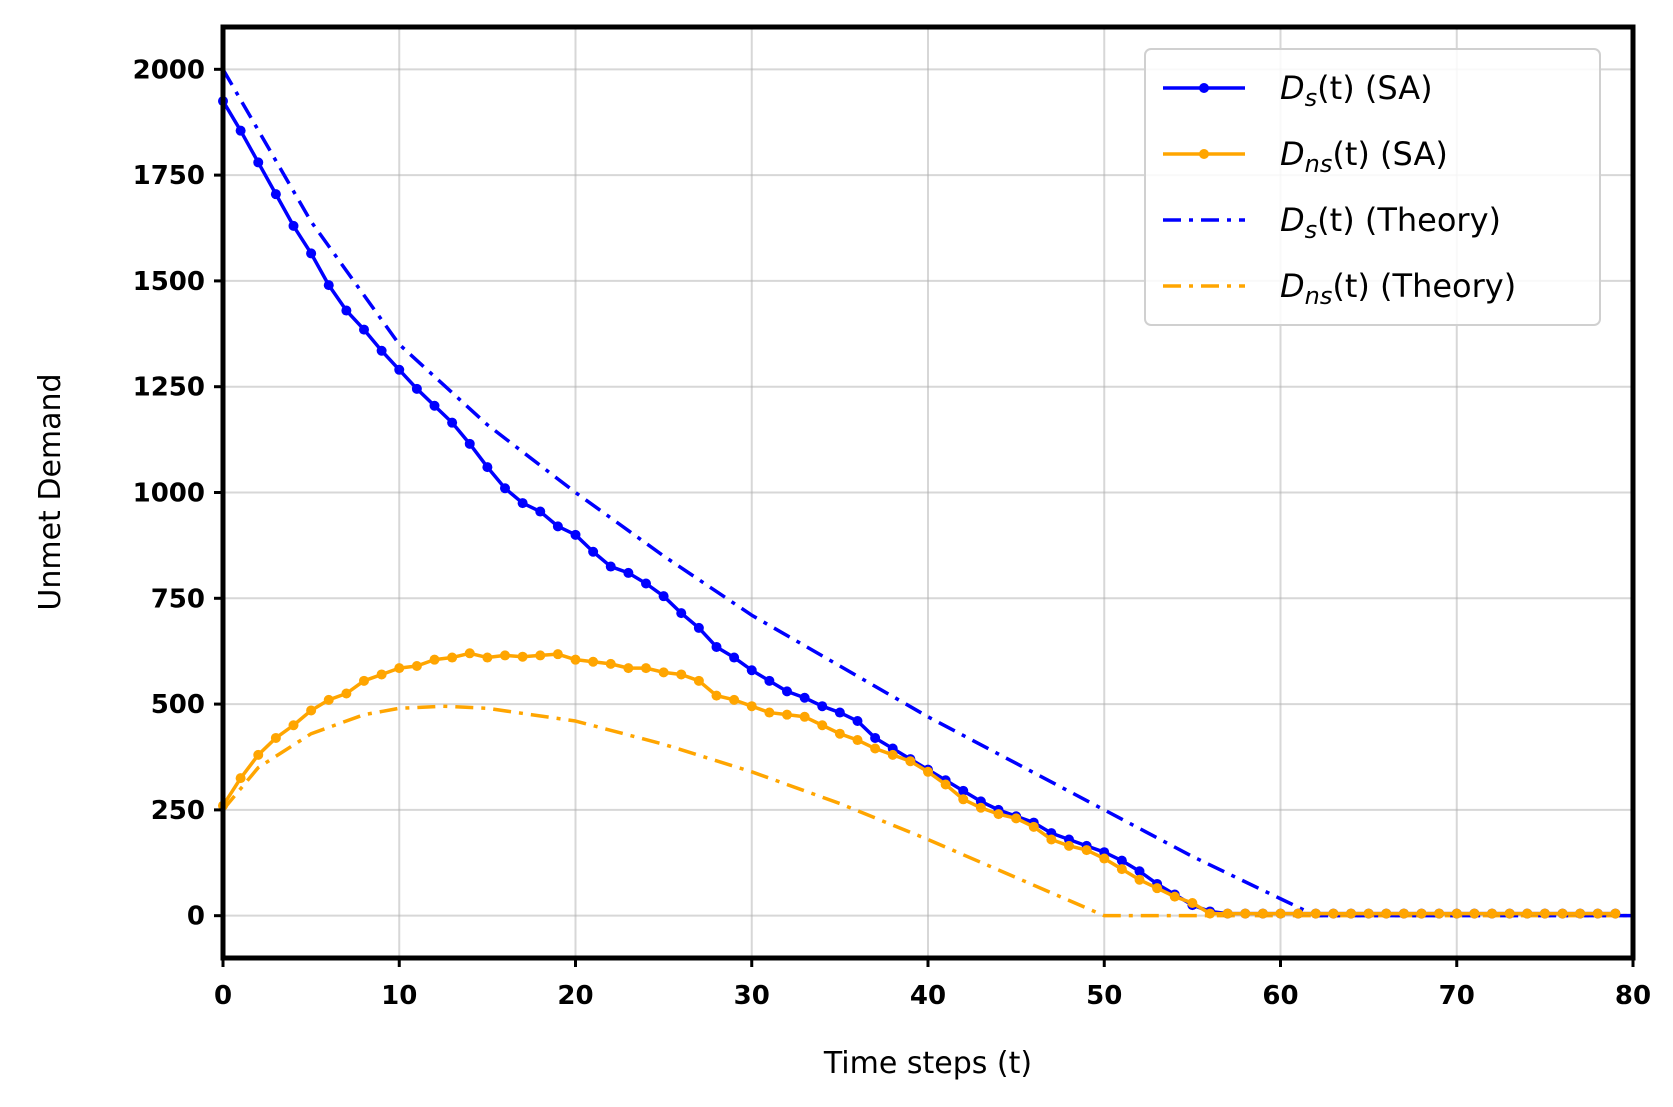 The width and height of the screenshot is (1673, 1107). What do you see at coordinates (169, 494) in the screenshot?
I see `y-tick-label: 1000` at bounding box center [169, 494].